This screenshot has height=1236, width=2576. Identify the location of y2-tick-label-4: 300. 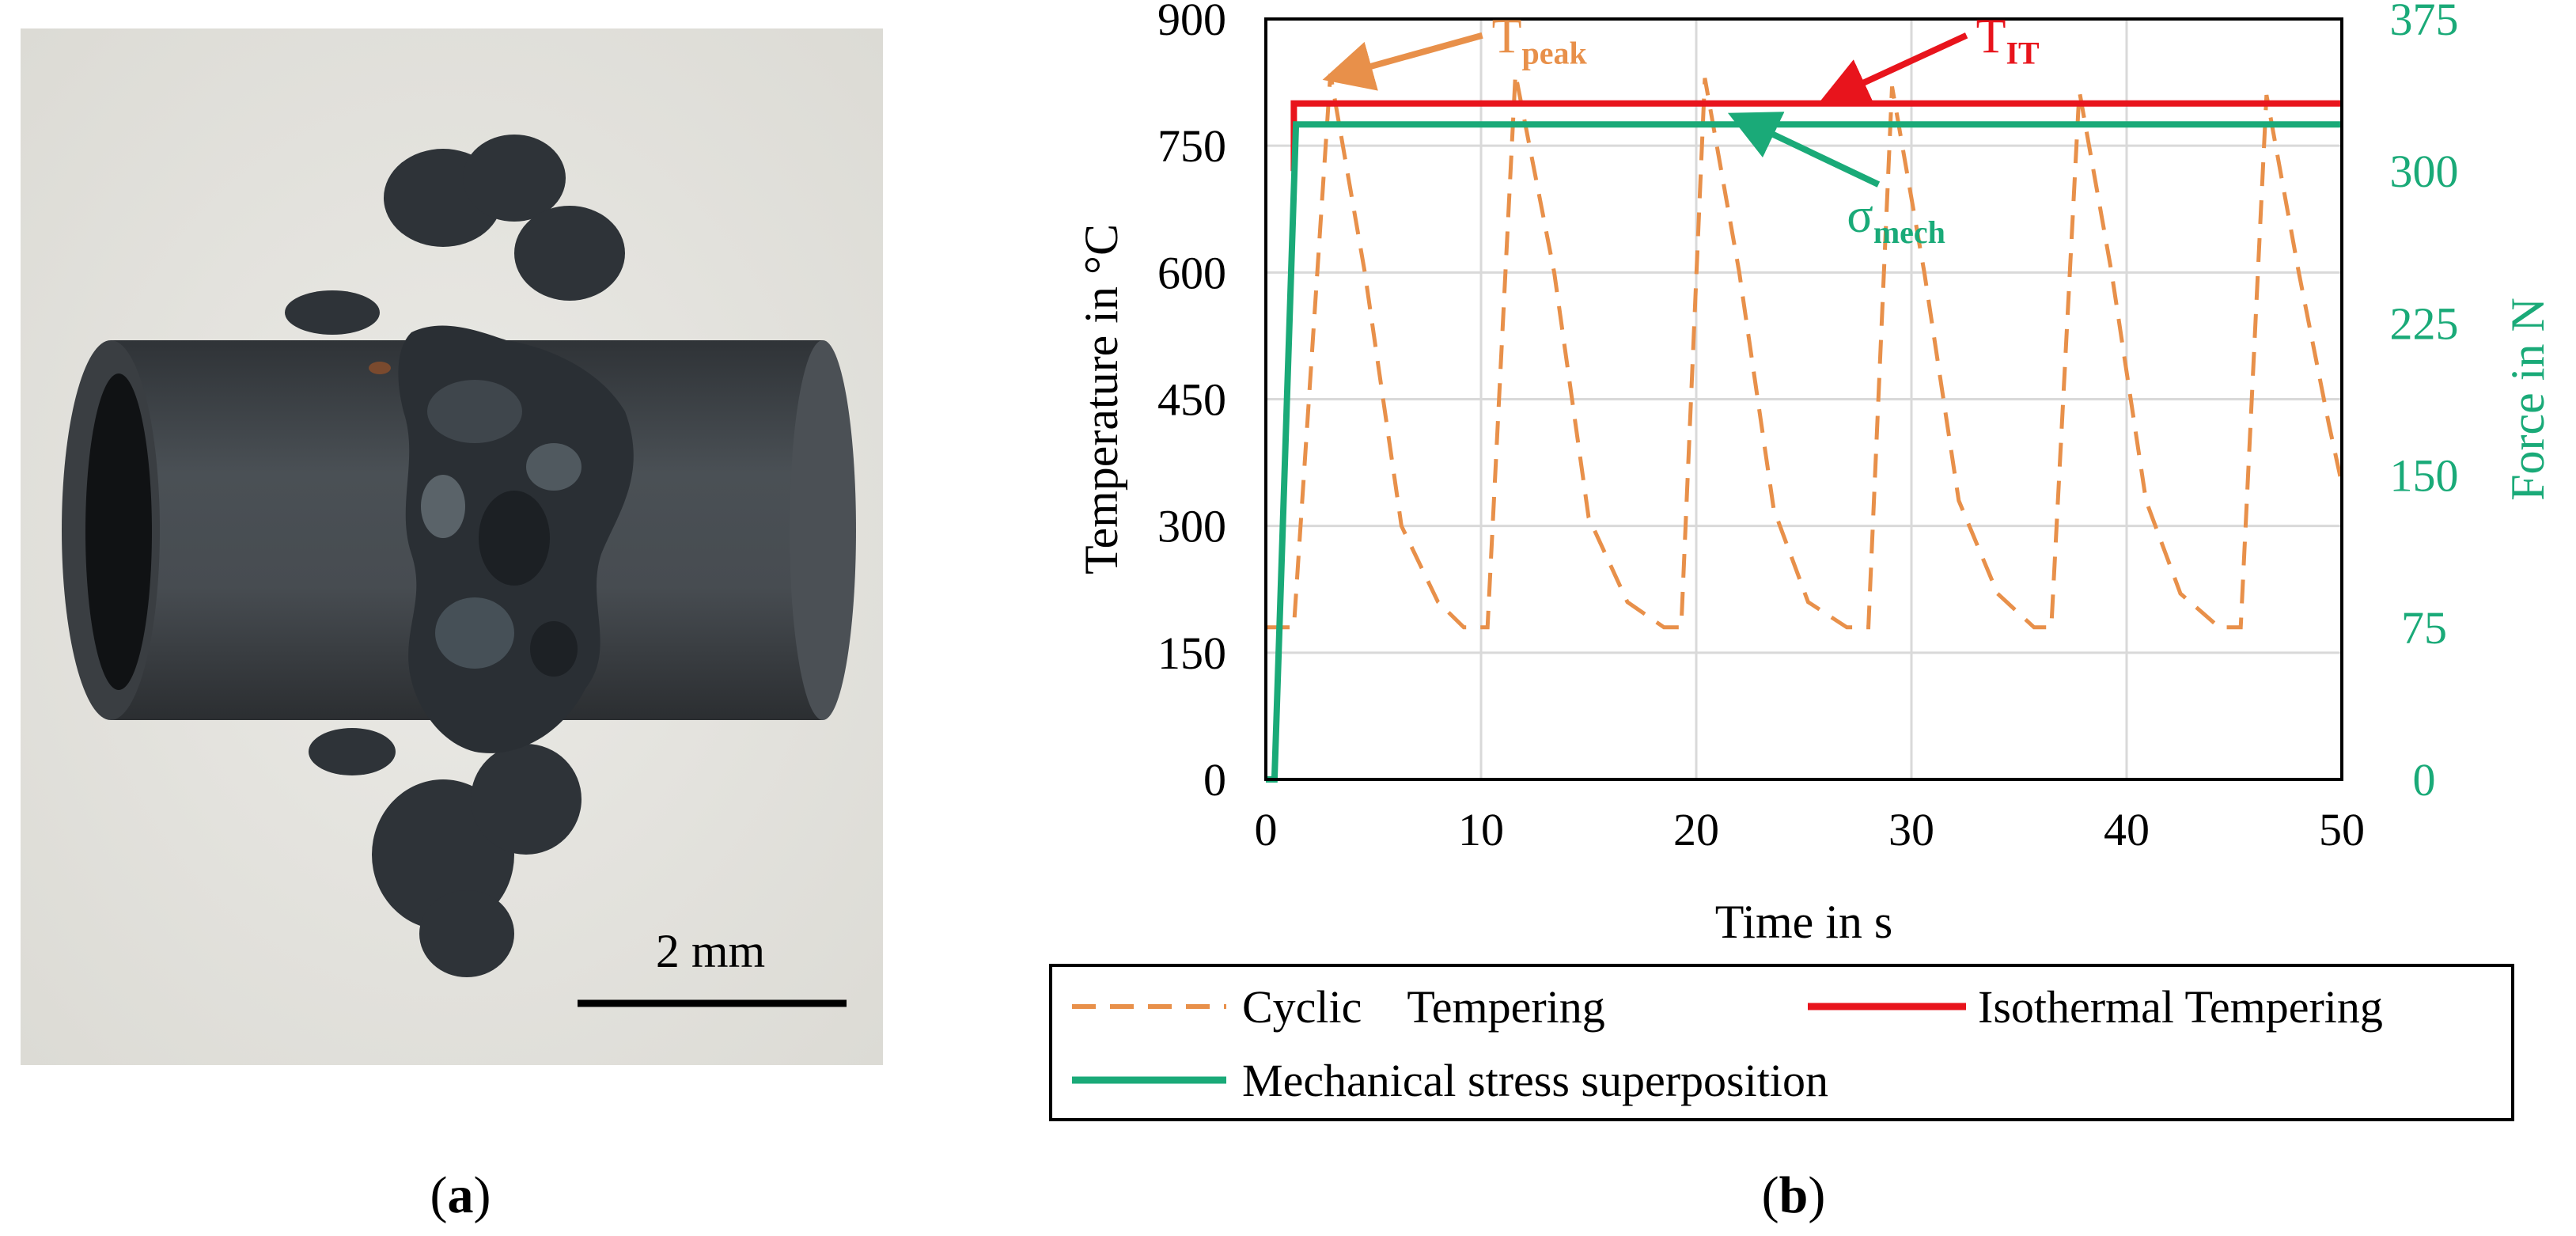
(2424, 171).